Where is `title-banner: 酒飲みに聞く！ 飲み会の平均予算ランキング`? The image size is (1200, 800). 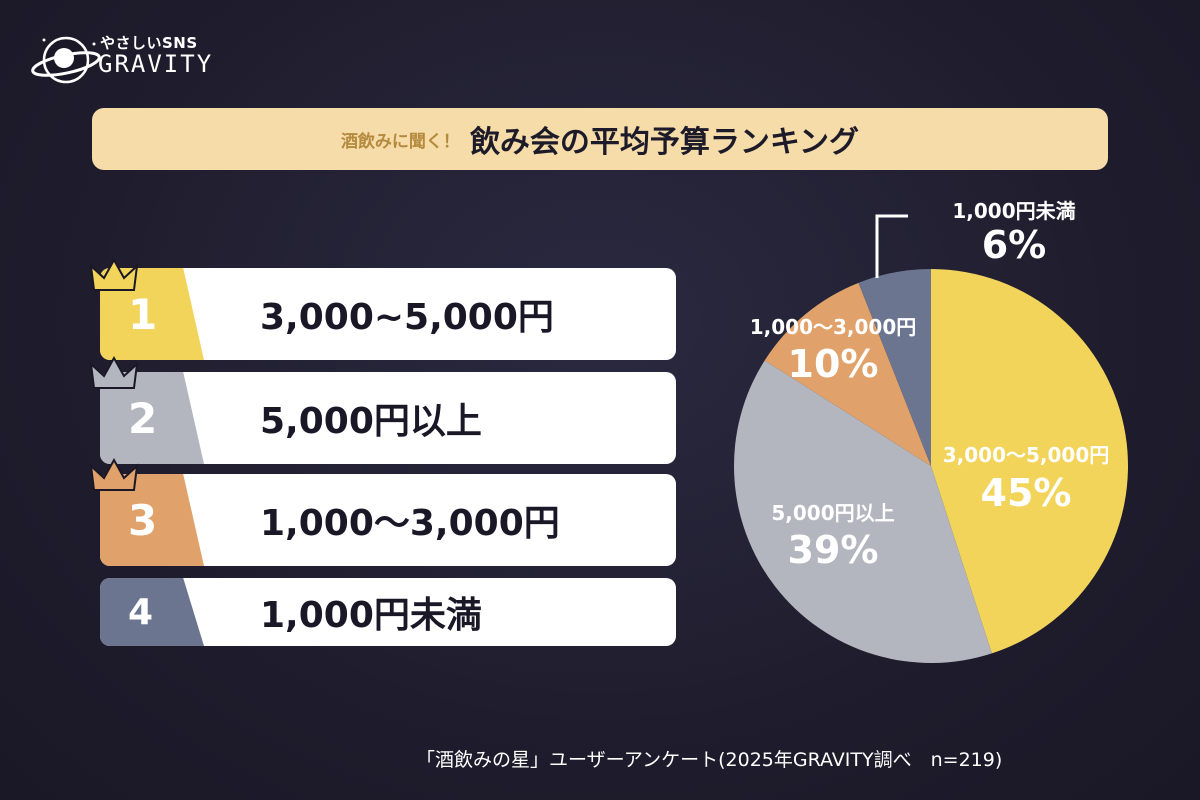 title-banner: 酒飲みに聞く！ 飲み会の平均予算ランキング is located at coordinates (600, 139).